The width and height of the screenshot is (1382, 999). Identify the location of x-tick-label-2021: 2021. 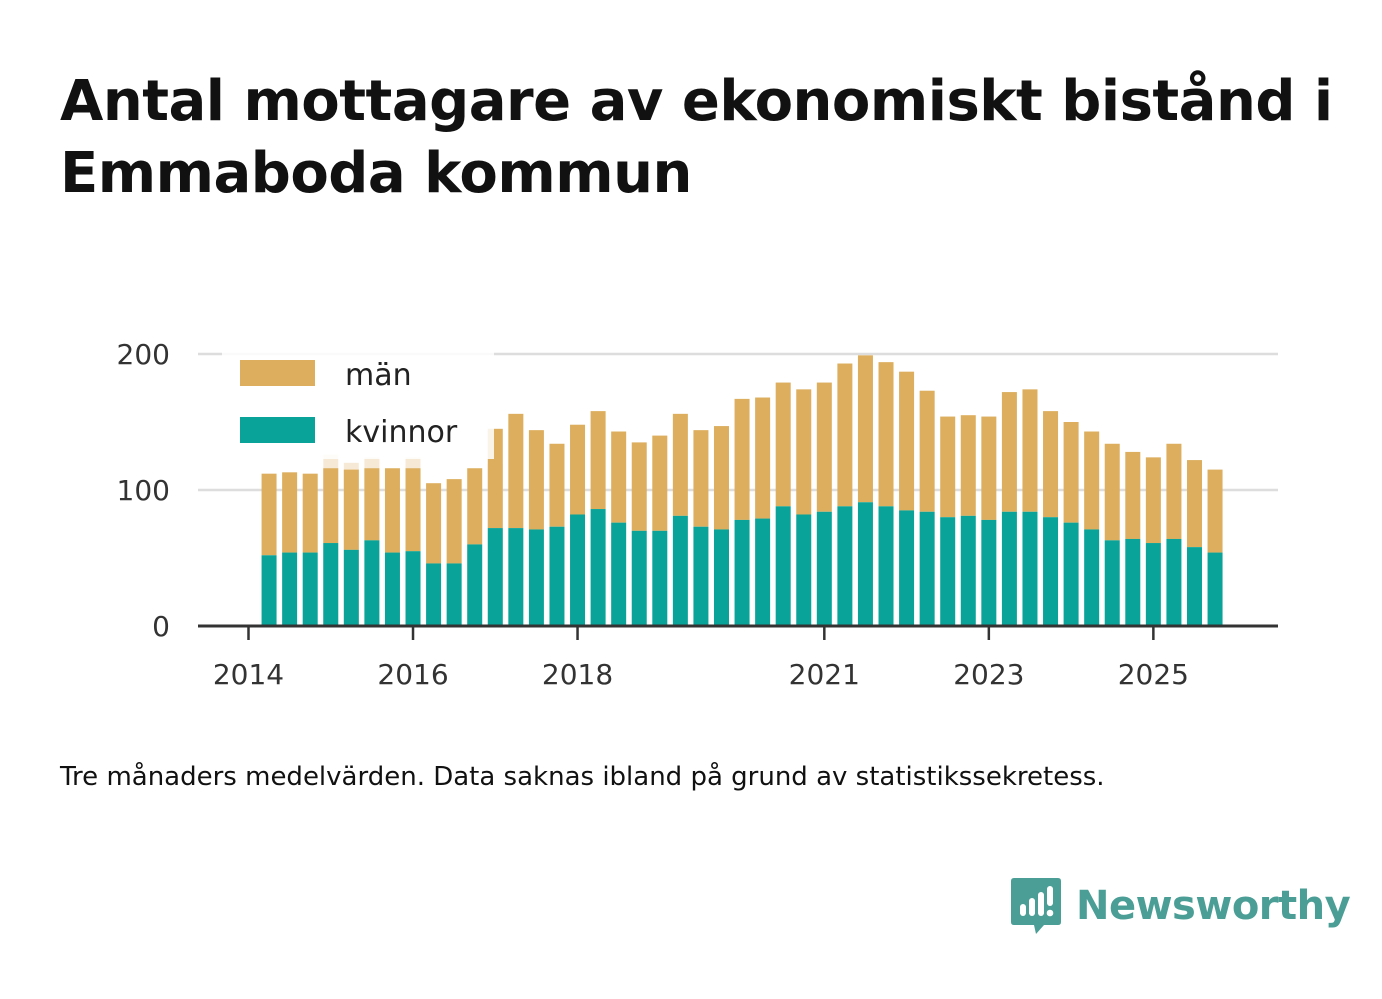
(824, 674).